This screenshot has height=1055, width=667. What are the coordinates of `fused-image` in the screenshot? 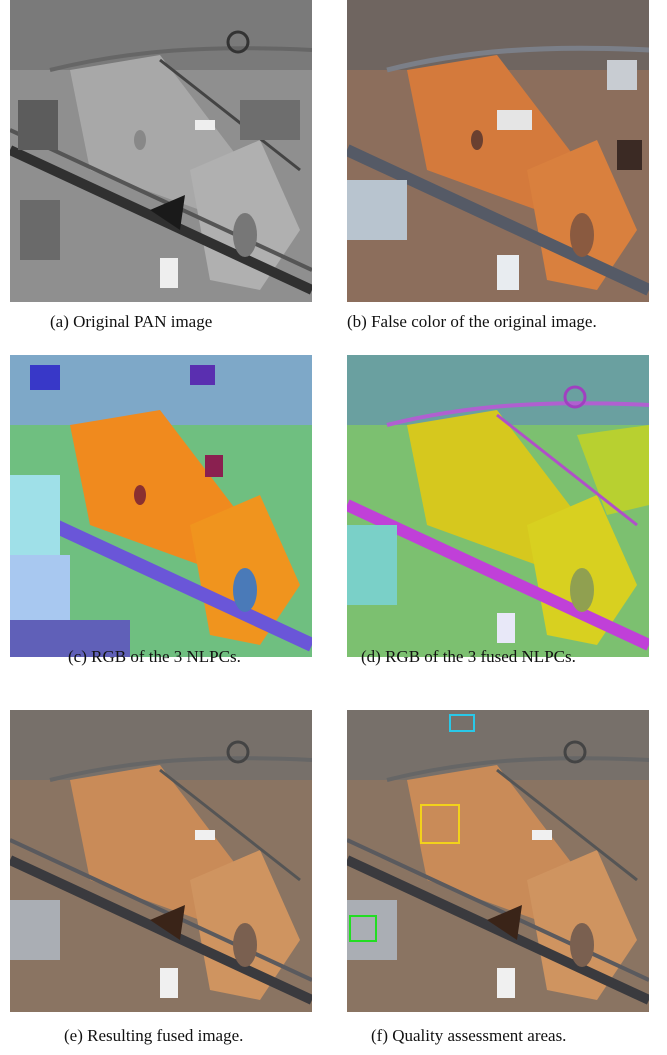 It's located at (161, 861).